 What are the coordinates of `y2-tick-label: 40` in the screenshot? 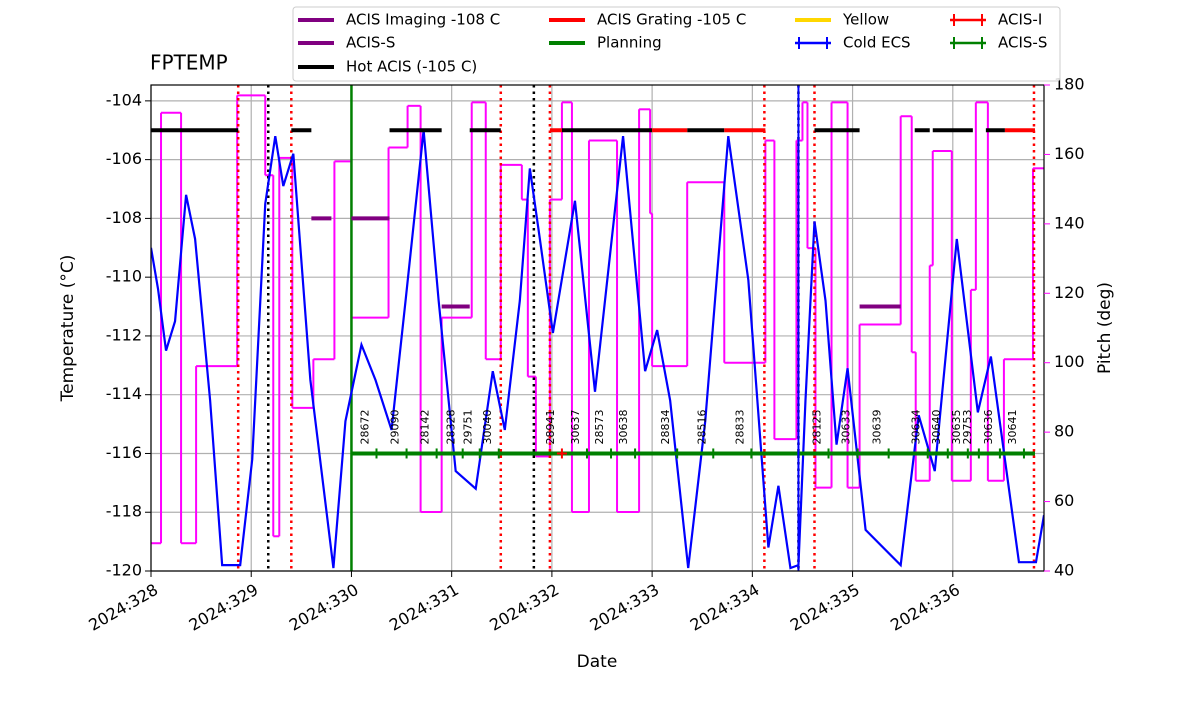 It's located at (1064, 570).